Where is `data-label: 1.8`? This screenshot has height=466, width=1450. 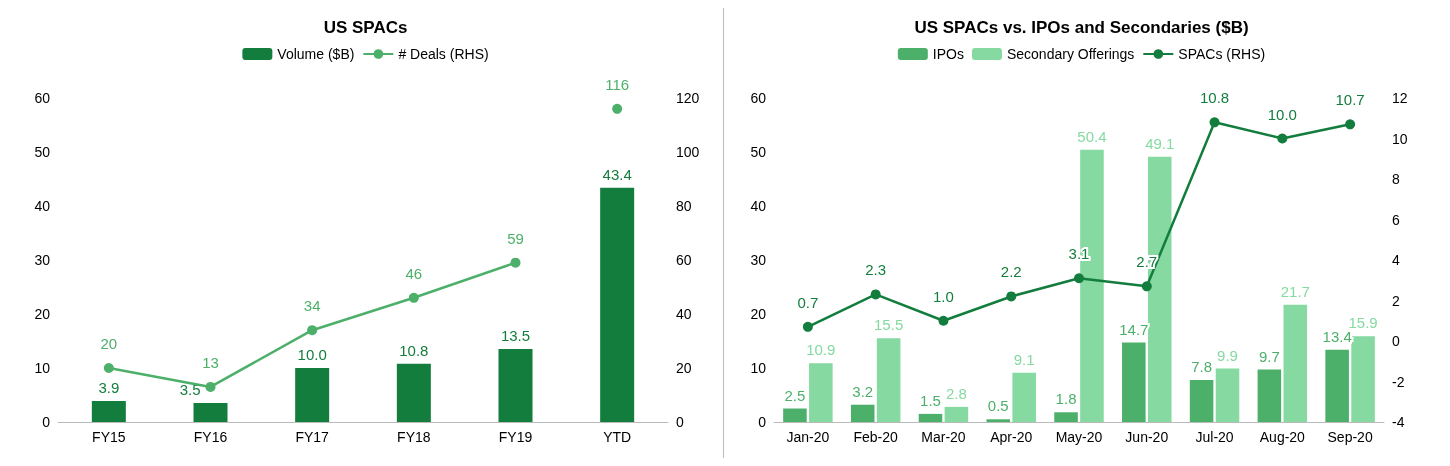 data-label: 1.8 is located at coordinates (1066, 399).